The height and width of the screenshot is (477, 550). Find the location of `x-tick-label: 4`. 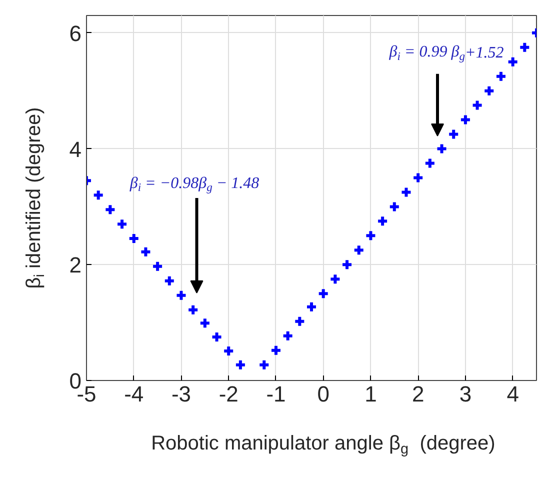

x-tick-label: 4 is located at coordinates (512, 394).